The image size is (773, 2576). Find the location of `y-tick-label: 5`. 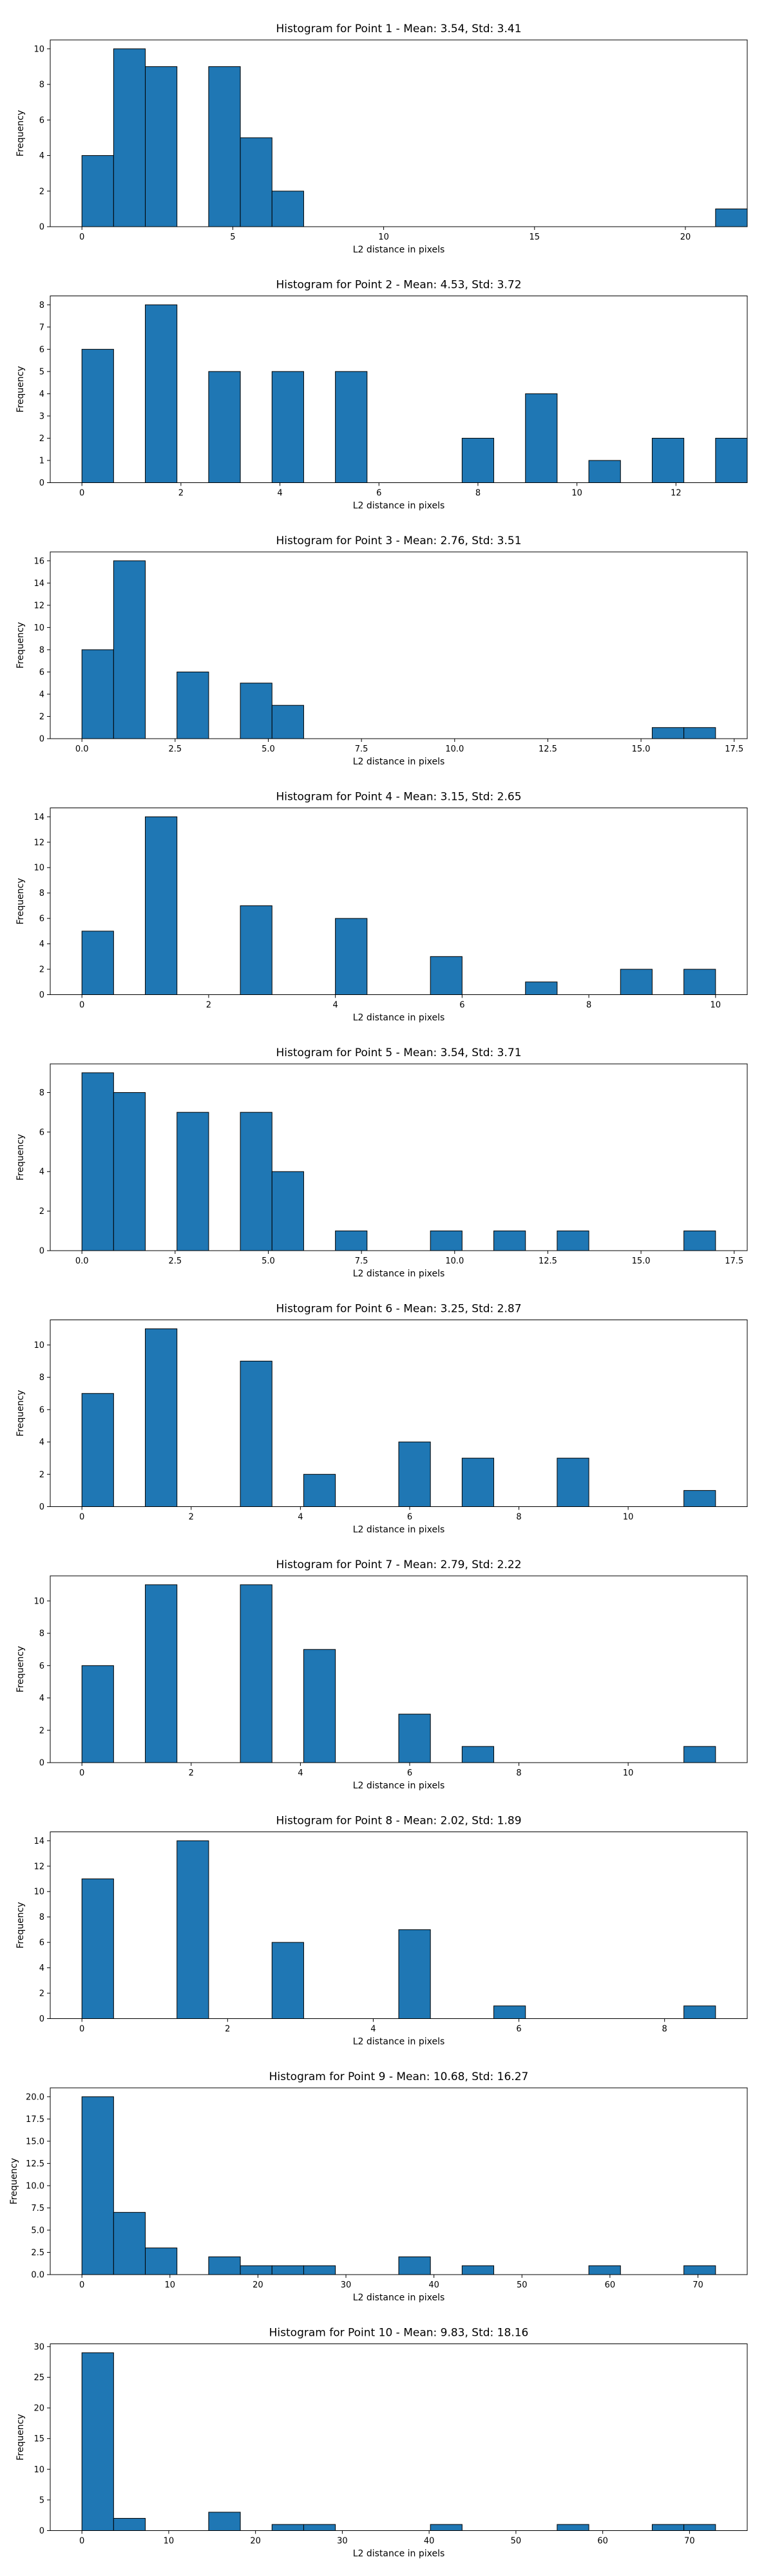

y-tick-label: 5 is located at coordinates (41, 2500).